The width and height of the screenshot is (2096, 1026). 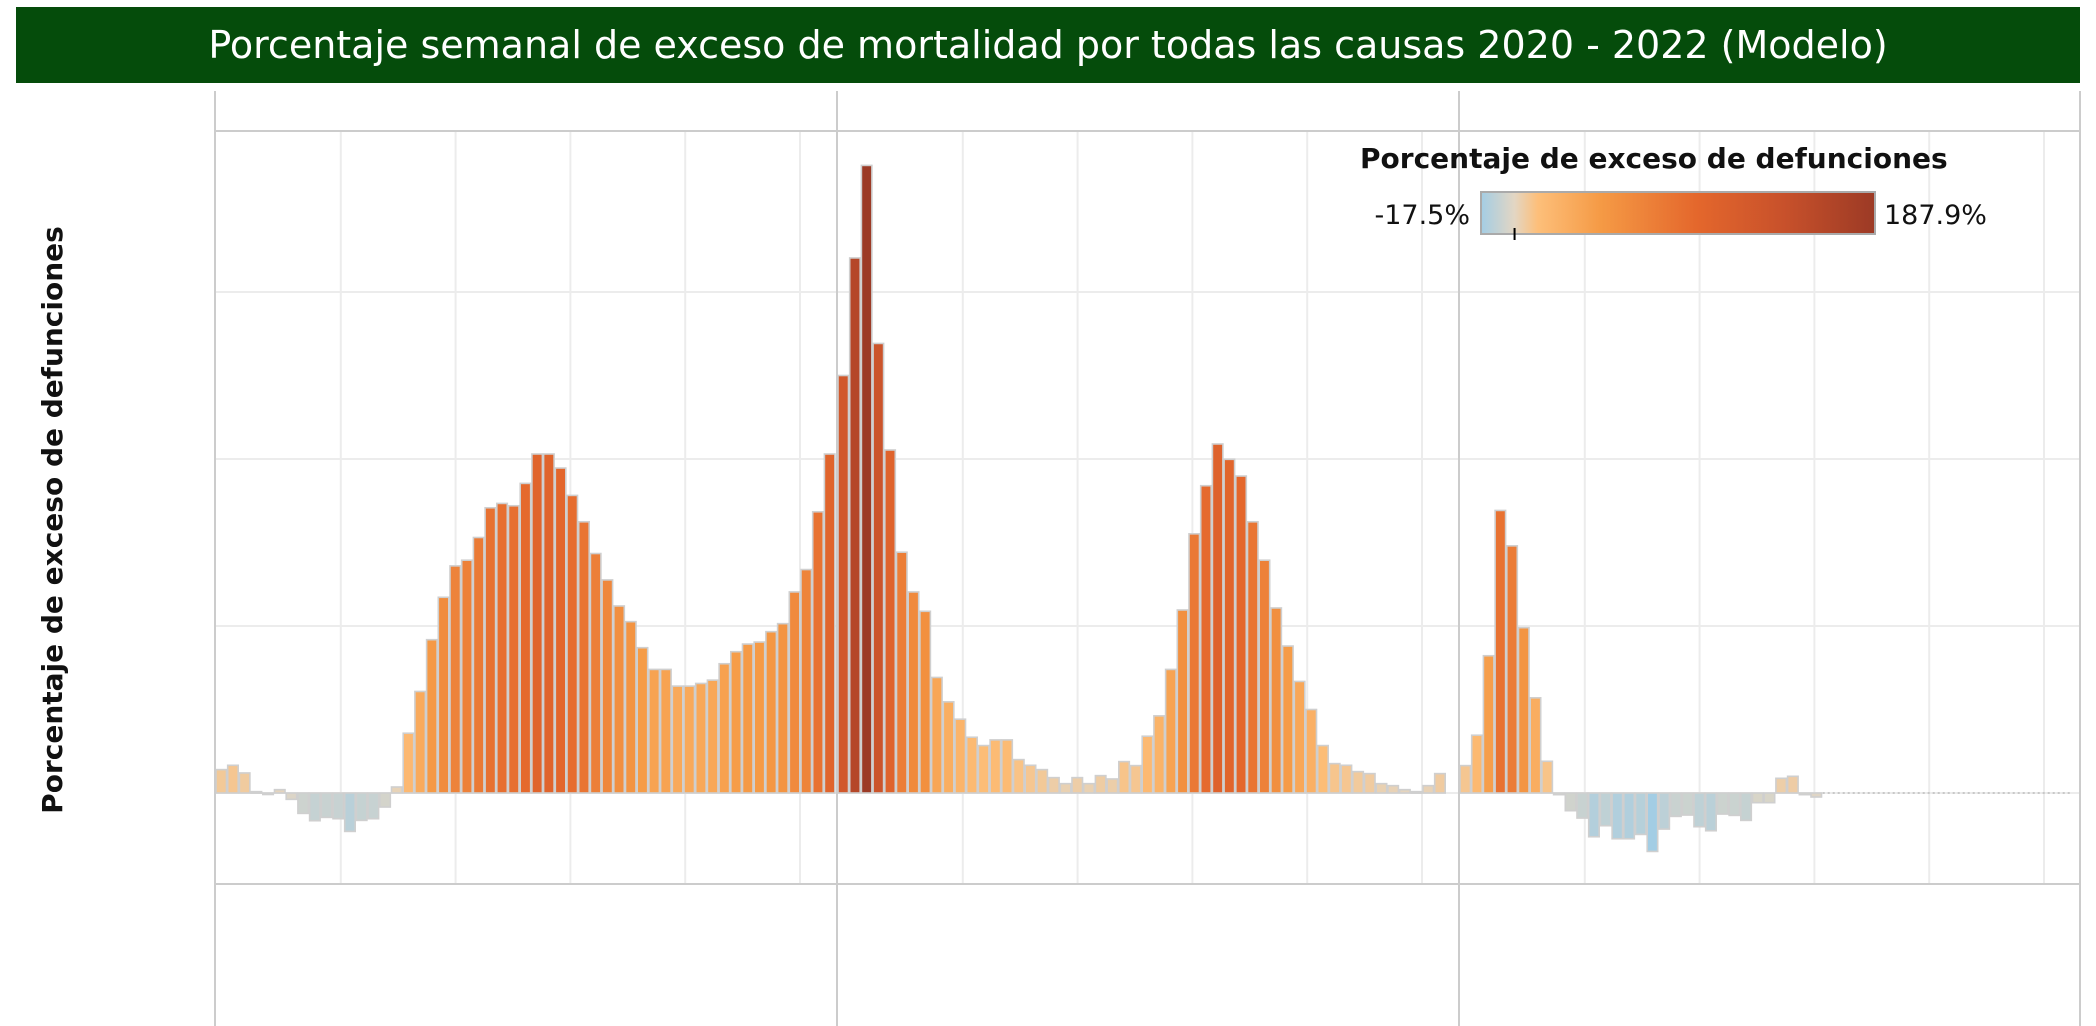 What do you see at coordinates (1422, 215) in the screenshot?
I see `legend-min-label: -17.5%` at bounding box center [1422, 215].